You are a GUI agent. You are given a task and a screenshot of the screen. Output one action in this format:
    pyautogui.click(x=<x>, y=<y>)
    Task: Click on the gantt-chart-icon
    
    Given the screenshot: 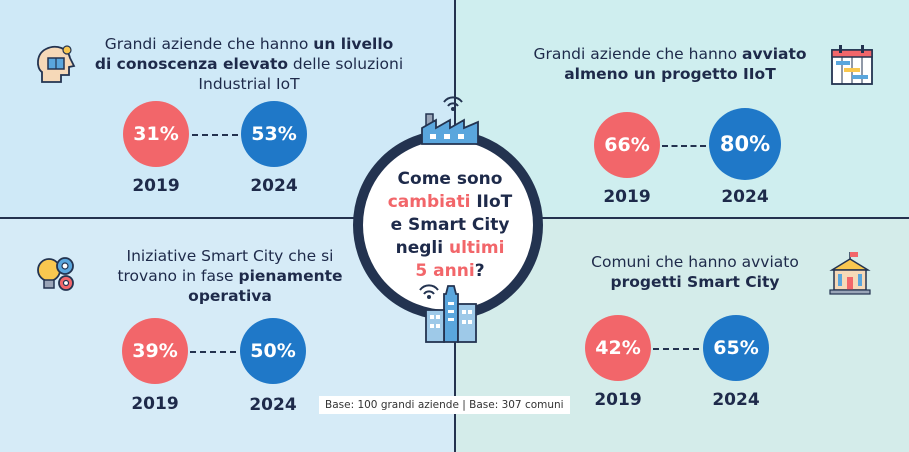 What is the action you would take?
    pyautogui.click(x=852, y=65)
    